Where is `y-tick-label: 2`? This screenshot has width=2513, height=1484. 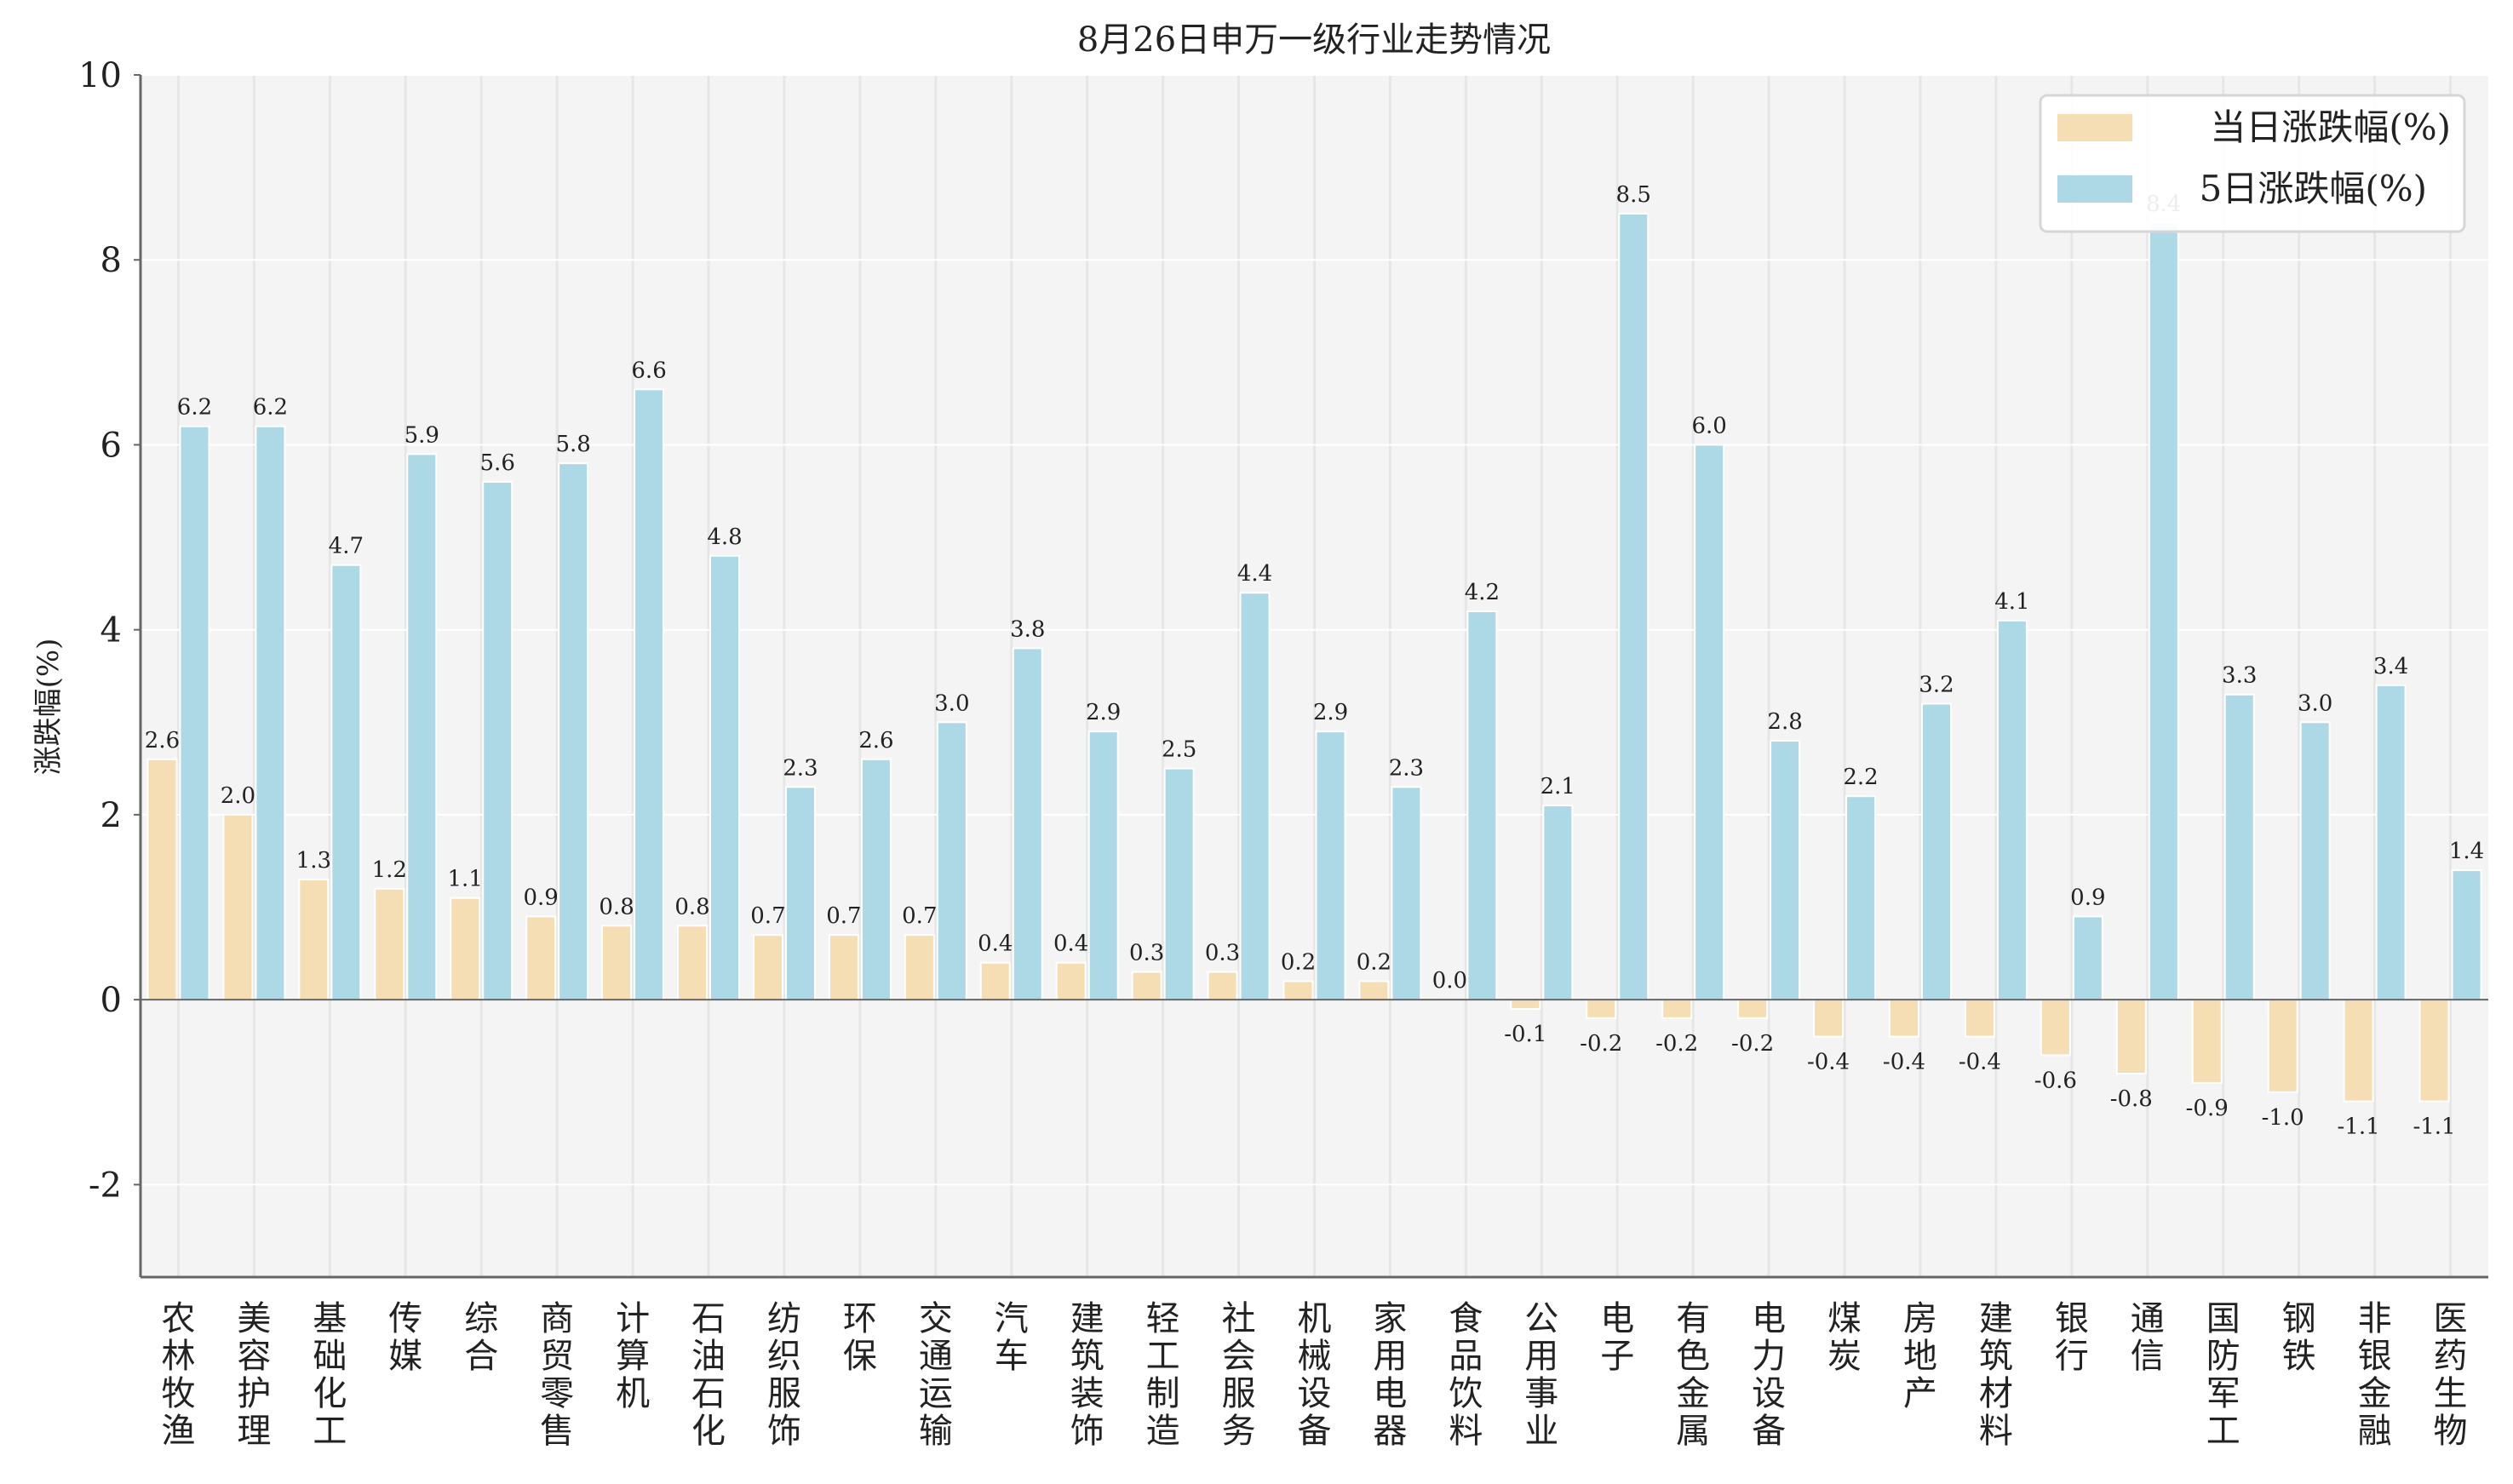
y-tick-label: 2 is located at coordinates (111, 816).